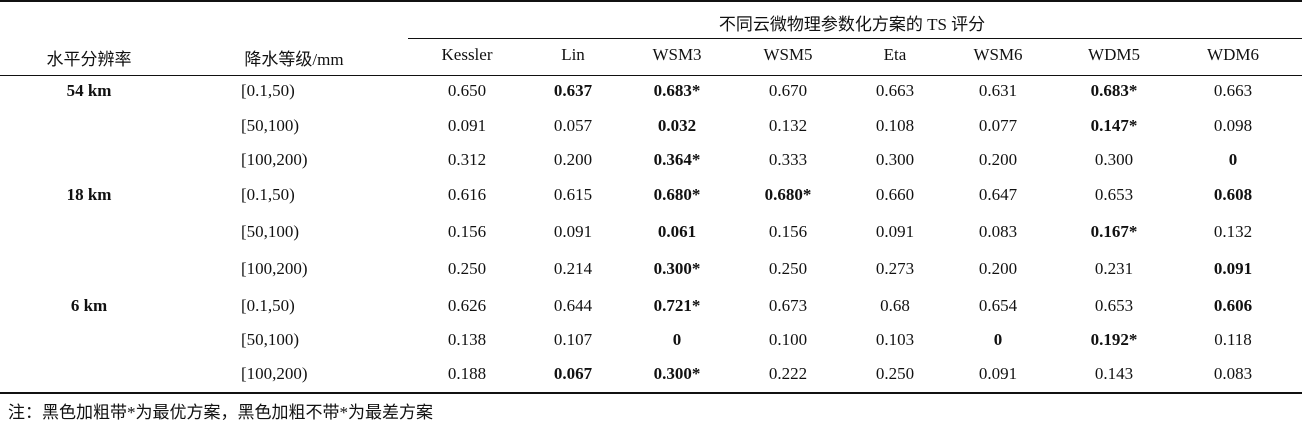 This screenshot has height=433, width=1302. What do you see at coordinates (998, 194) in the screenshot?
I see `score-cell: 0.647` at bounding box center [998, 194].